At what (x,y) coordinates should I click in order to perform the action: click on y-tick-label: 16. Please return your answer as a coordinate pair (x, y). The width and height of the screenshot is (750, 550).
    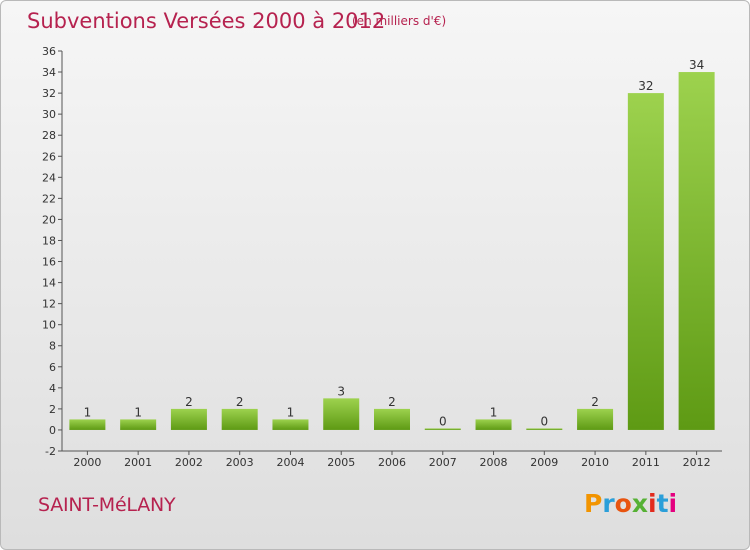
    Looking at the image, I should click on (49, 262).